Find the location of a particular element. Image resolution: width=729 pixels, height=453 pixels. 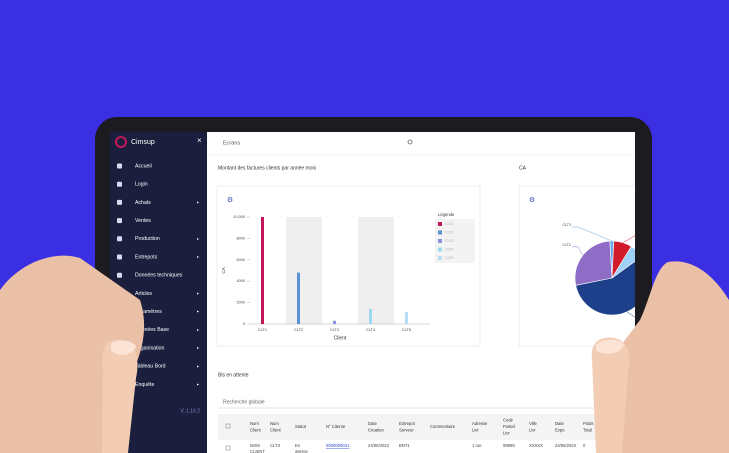

legend-label: CLT2 is located at coordinates (449, 232).